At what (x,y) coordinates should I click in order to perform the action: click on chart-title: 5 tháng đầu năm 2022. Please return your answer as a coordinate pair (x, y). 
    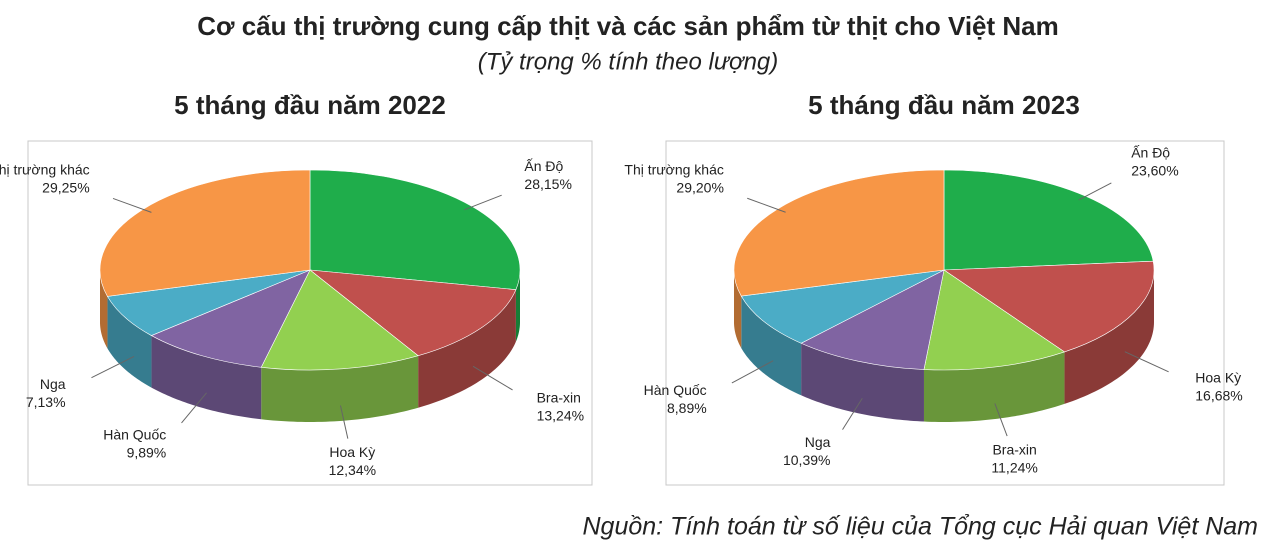
    Looking at the image, I should click on (310, 105).